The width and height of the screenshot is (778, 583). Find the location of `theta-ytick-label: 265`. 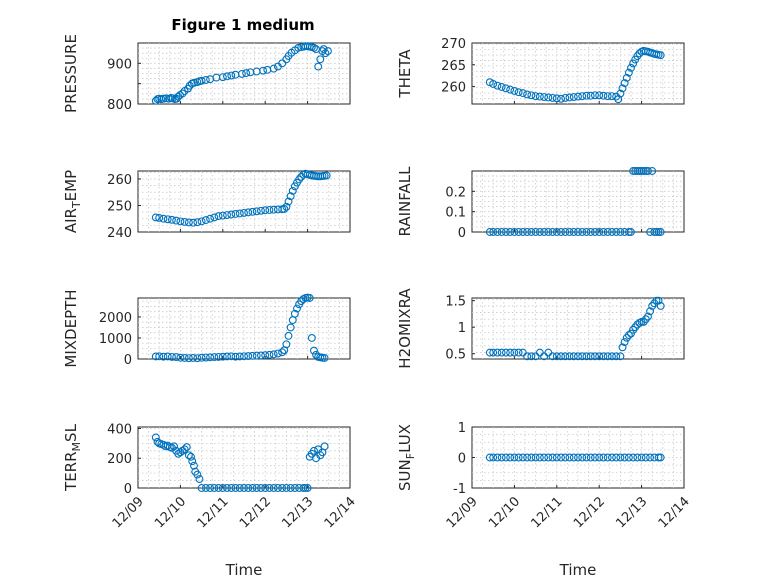

theta-ytick-label: 265 is located at coordinates (453, 66).